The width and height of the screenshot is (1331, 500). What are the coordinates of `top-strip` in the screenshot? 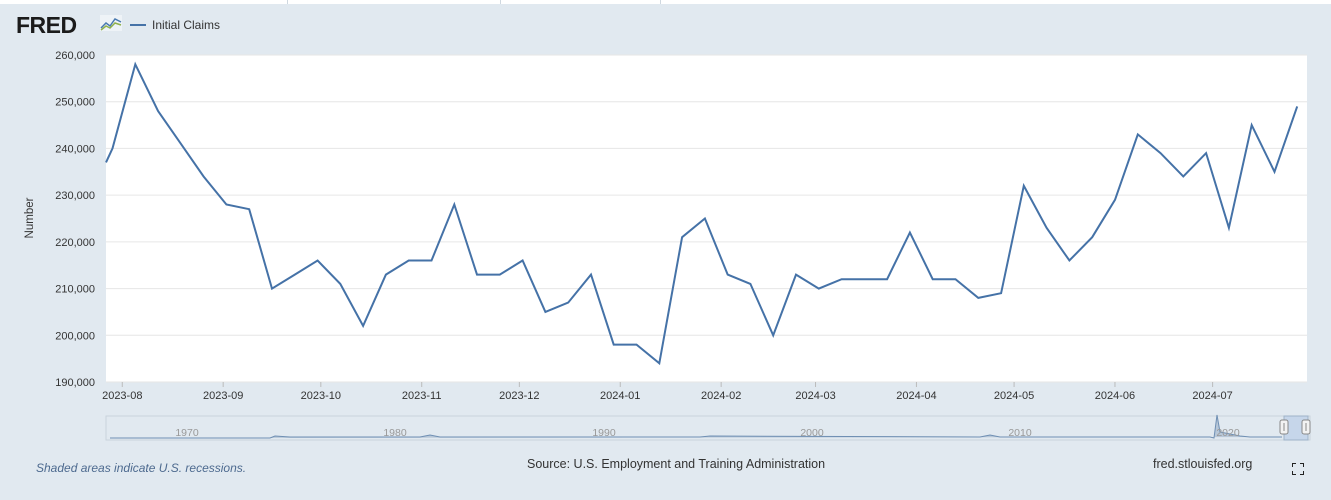 It's located at (665, 2).